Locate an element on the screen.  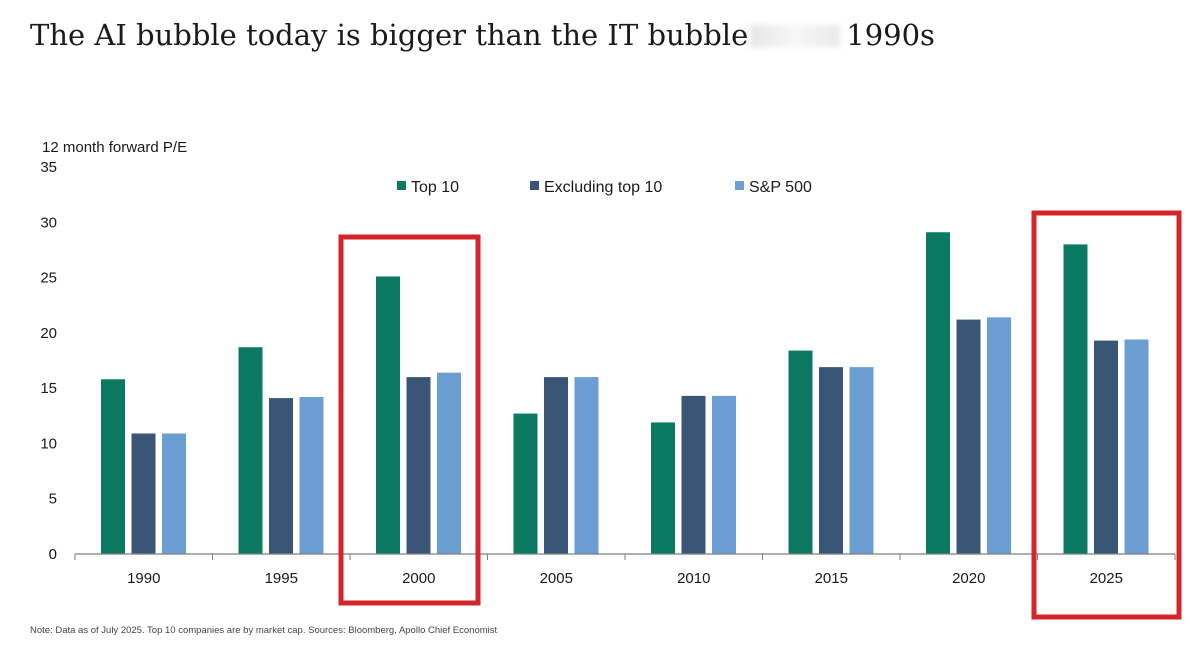
y-tick-label: 20 is located at coordinates (48, 333).